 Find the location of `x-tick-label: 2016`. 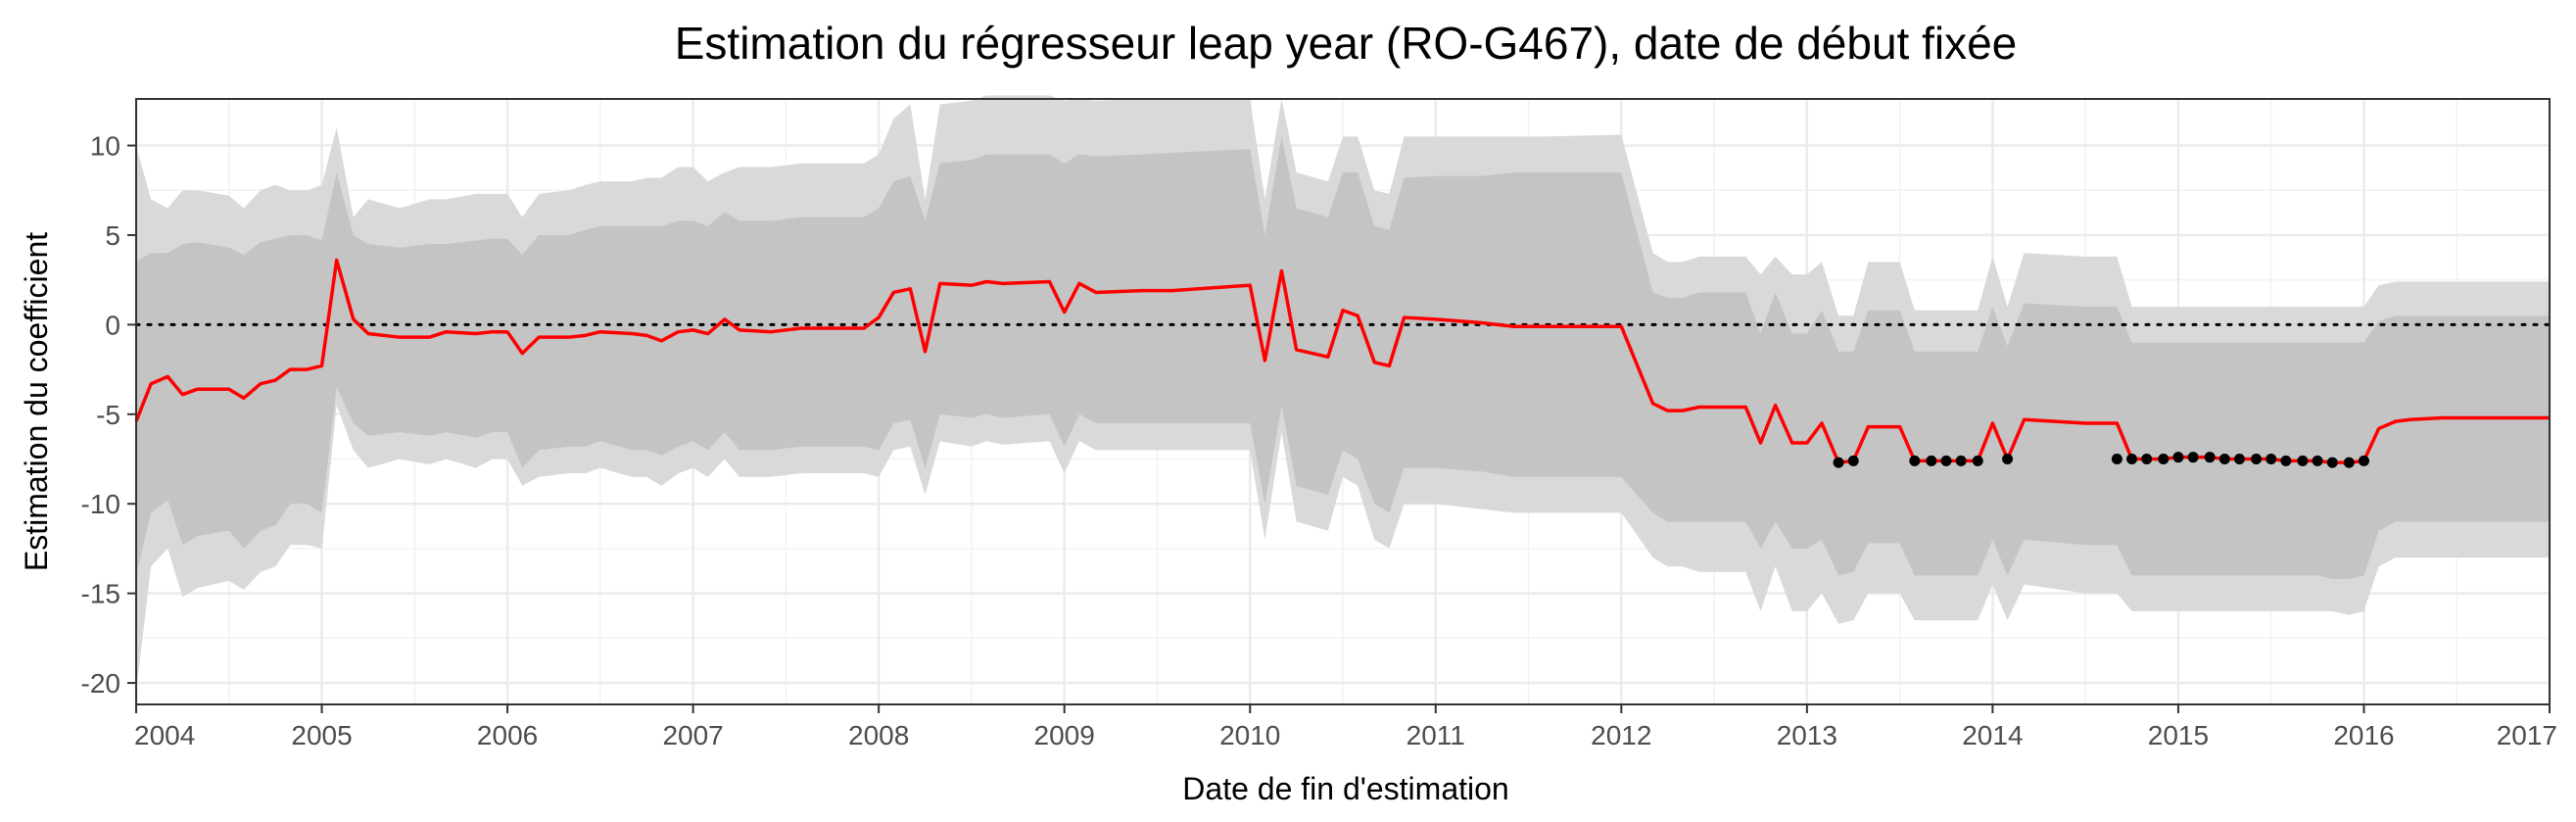

x-tick-label: 2016 is located at coordinates (2363, 735).